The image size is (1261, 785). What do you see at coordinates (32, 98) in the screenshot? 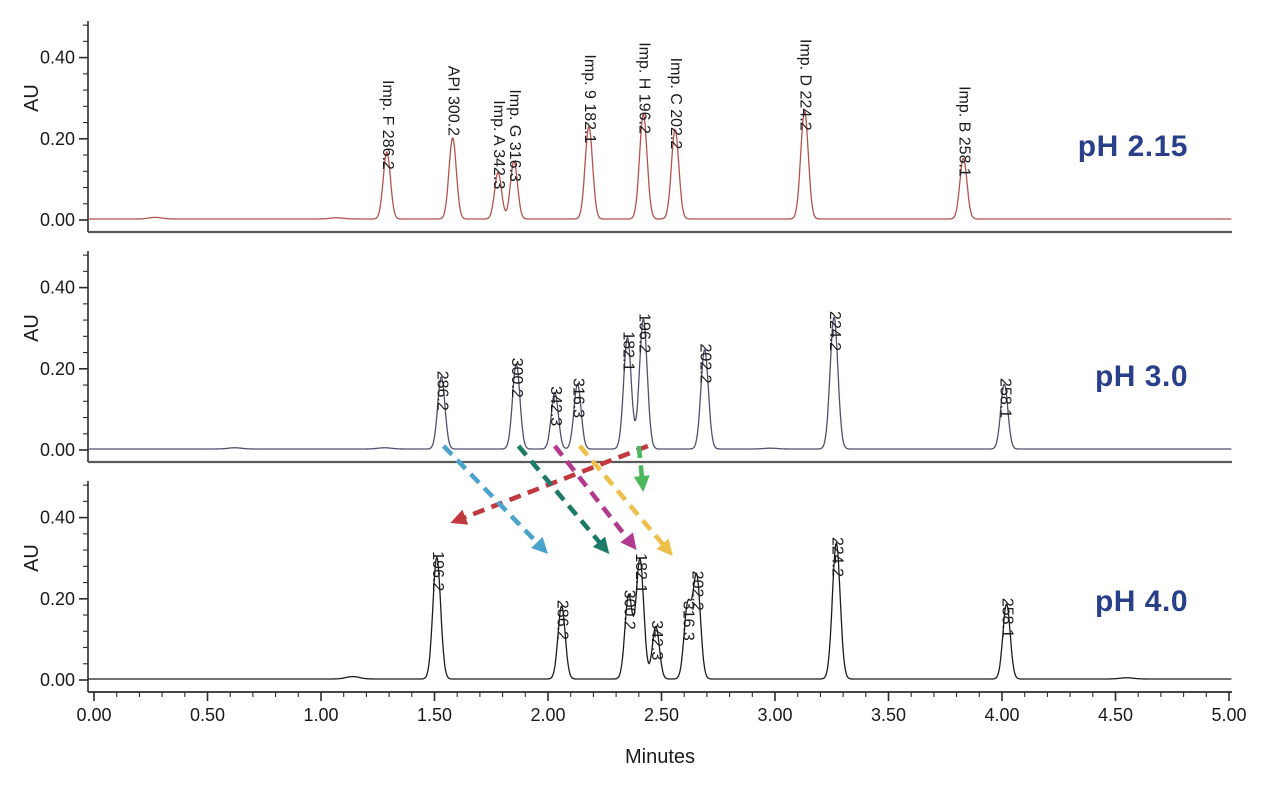
I see `y-axis-title-top: AU` at bounding box center [32, 98].